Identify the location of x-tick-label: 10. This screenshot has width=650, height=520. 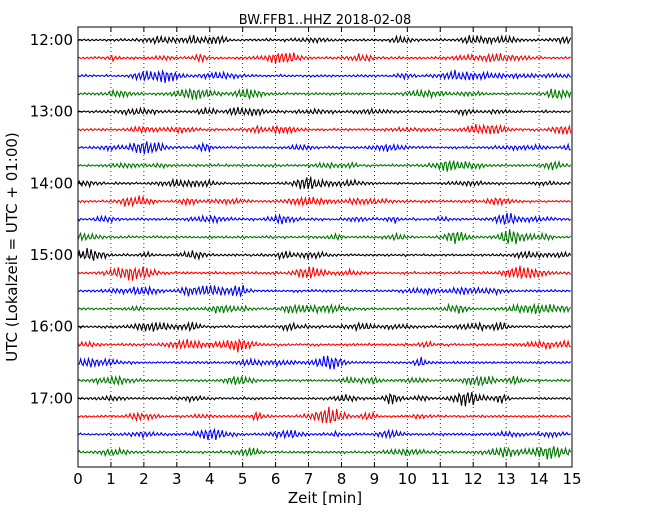
(407, 479).